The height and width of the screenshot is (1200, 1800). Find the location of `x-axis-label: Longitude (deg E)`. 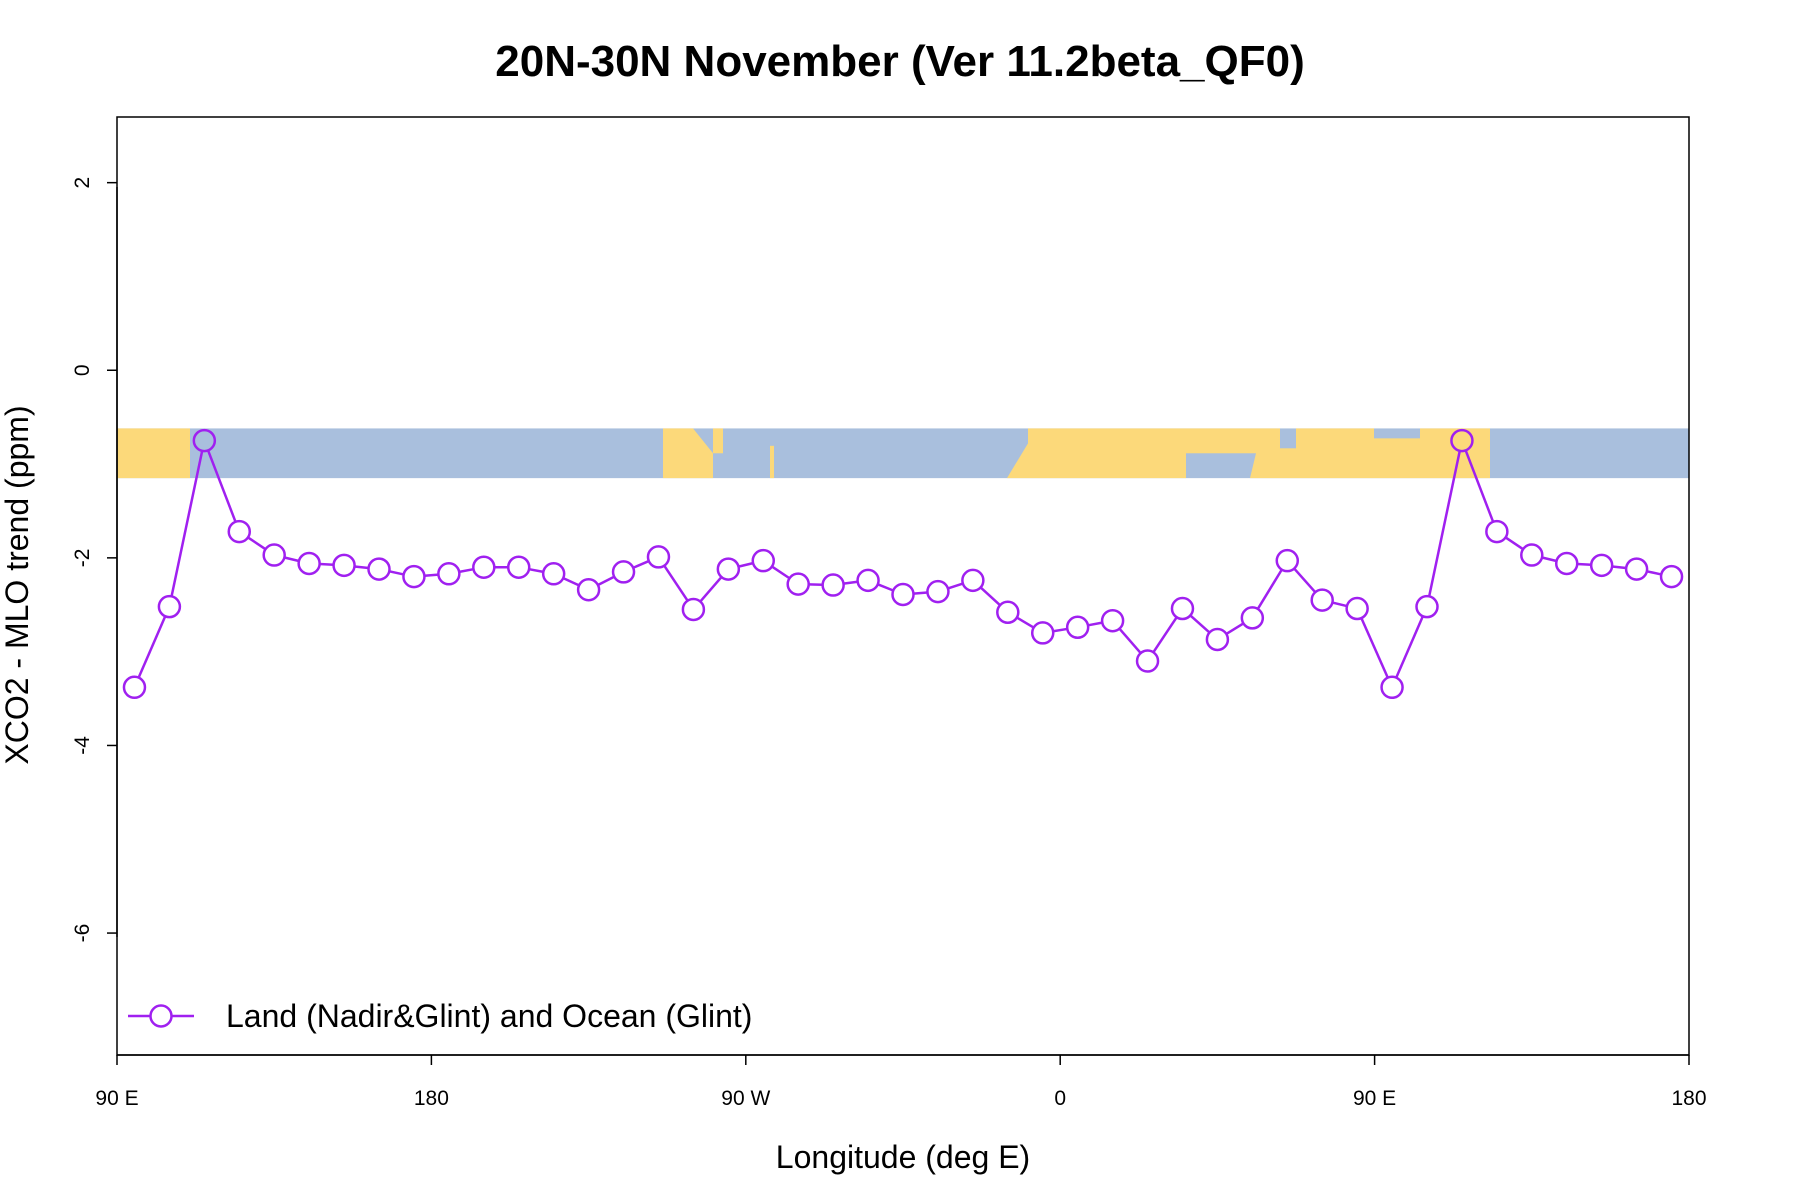

x-axis-label: Longitude (deg E) is located at coordinates (903, 1157).